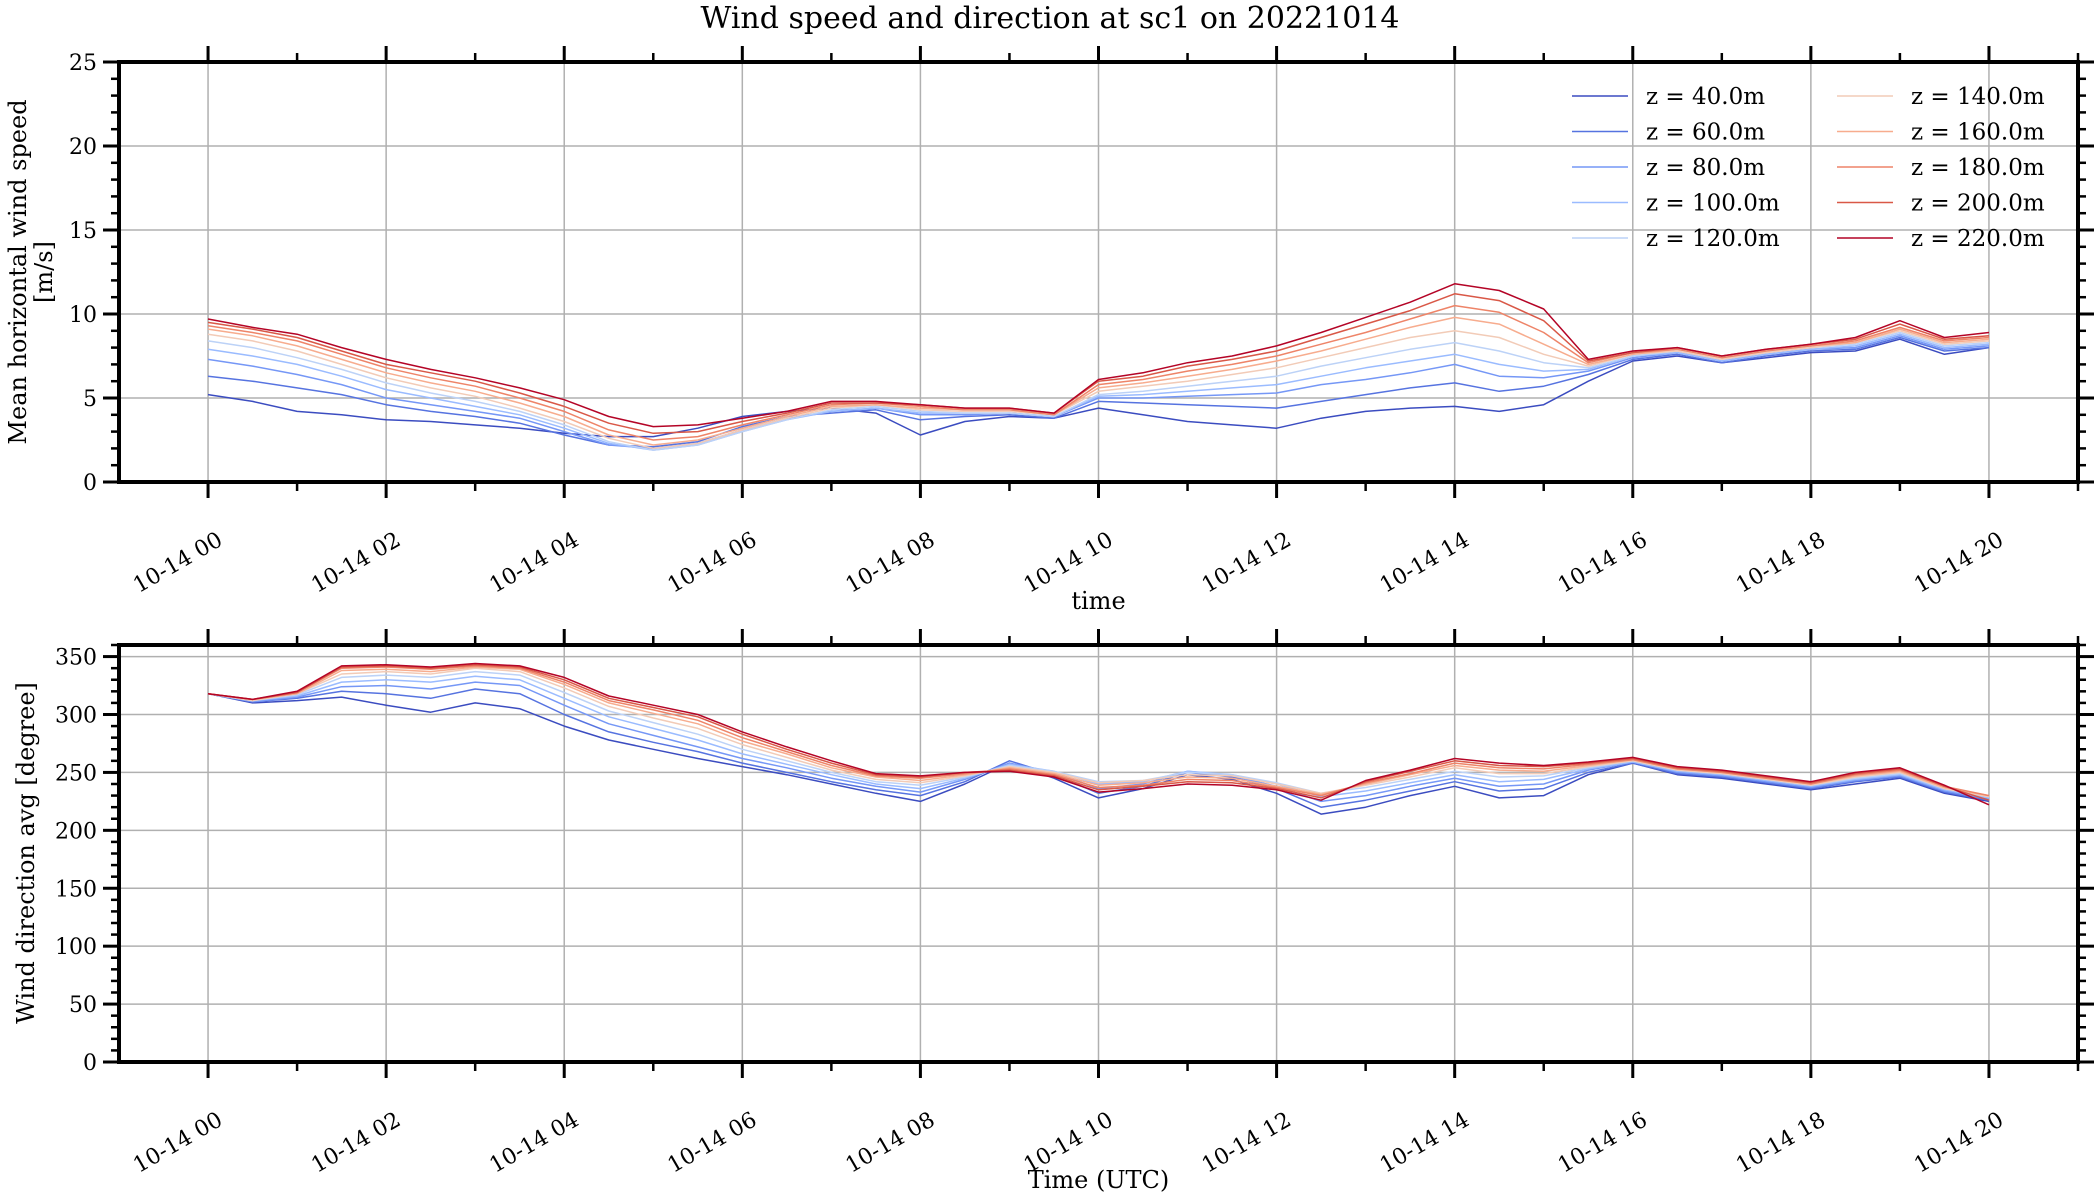 Image resolution: width=2100 pixels, height=1200 pixels. Describe the element at coordinates (1705, 133) in the screenshot. I see `legend-label: z = 60.0m` at that location.